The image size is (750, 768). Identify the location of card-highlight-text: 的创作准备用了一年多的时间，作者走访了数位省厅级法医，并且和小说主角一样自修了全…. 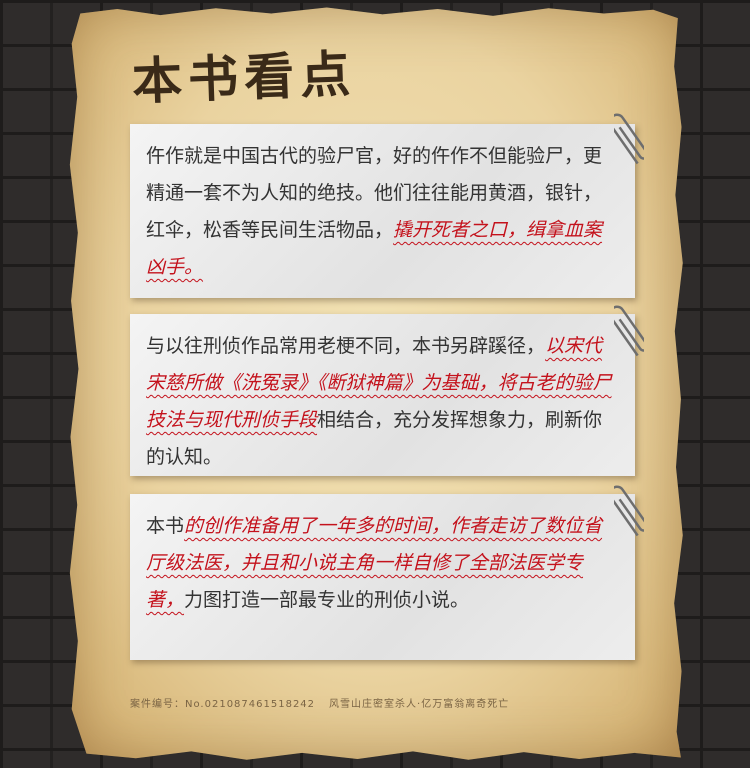
(374, 563).